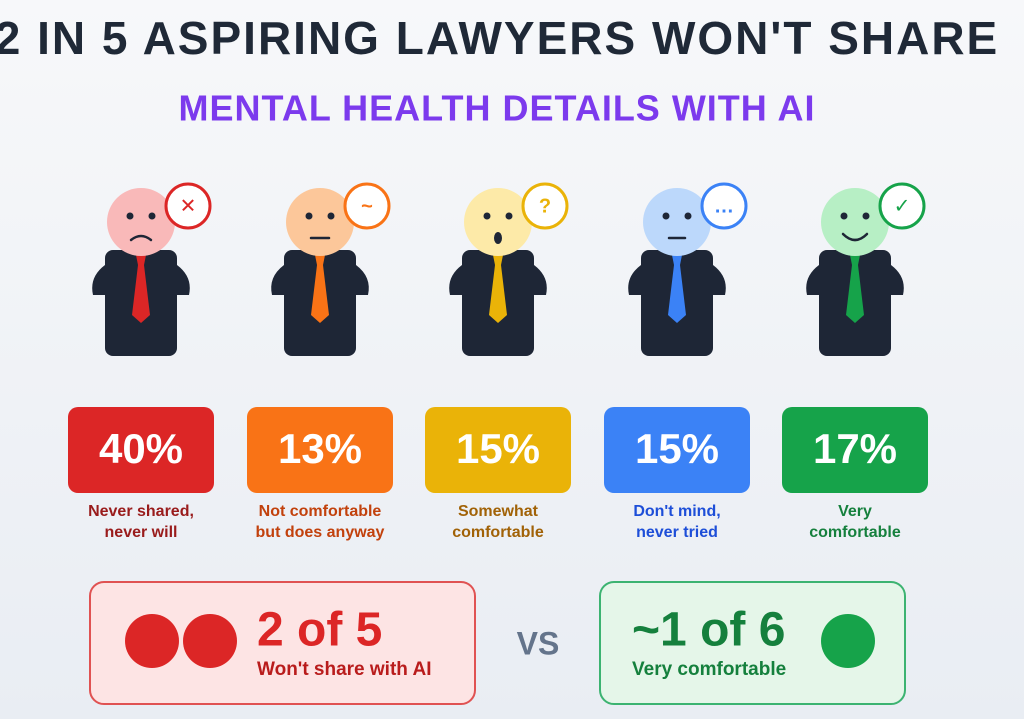  I want to click on title: 2 IN 5 ASPIRING LAWYERS WON'T SHARE, so click(499, 38).